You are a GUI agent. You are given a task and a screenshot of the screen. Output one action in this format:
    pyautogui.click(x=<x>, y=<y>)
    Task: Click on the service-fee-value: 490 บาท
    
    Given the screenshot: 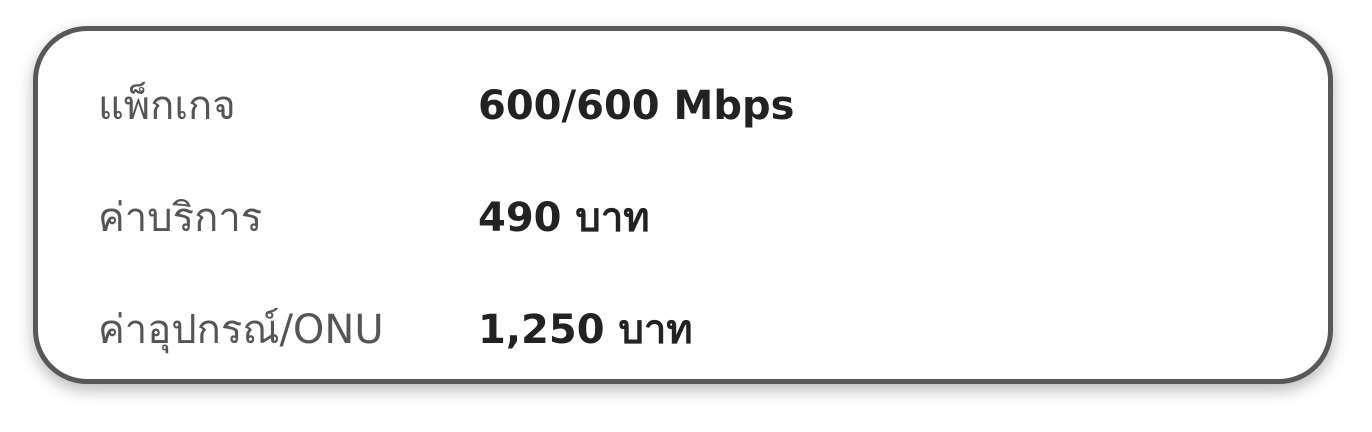 What is the action you would take?
    pyautogui.click(x=564, y=218)
    